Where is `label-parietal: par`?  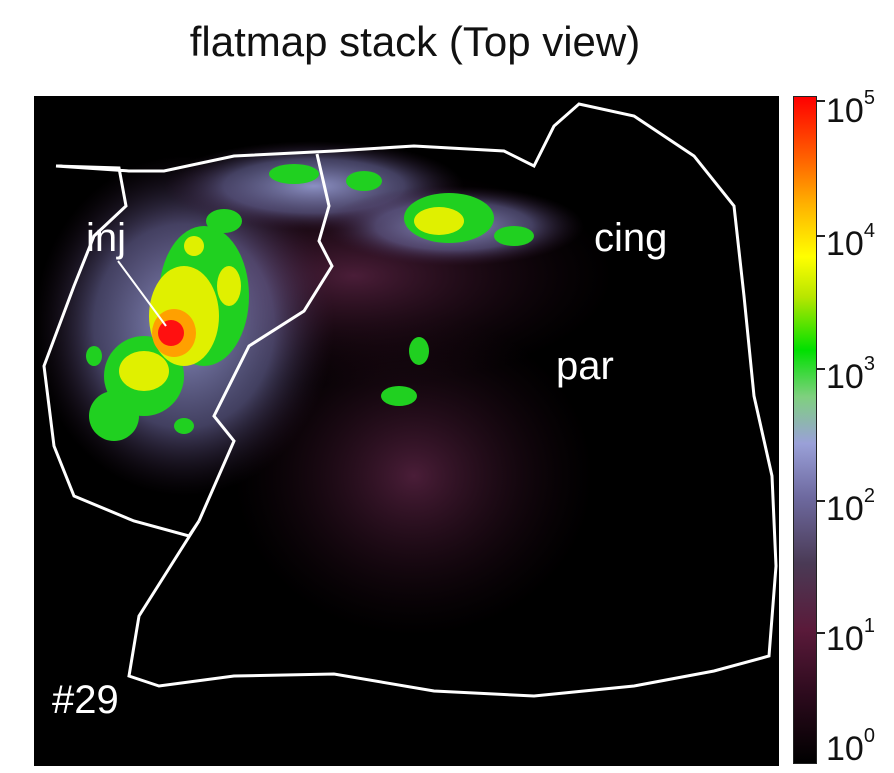 label-parietal: par is located at coordinates (585, 366).